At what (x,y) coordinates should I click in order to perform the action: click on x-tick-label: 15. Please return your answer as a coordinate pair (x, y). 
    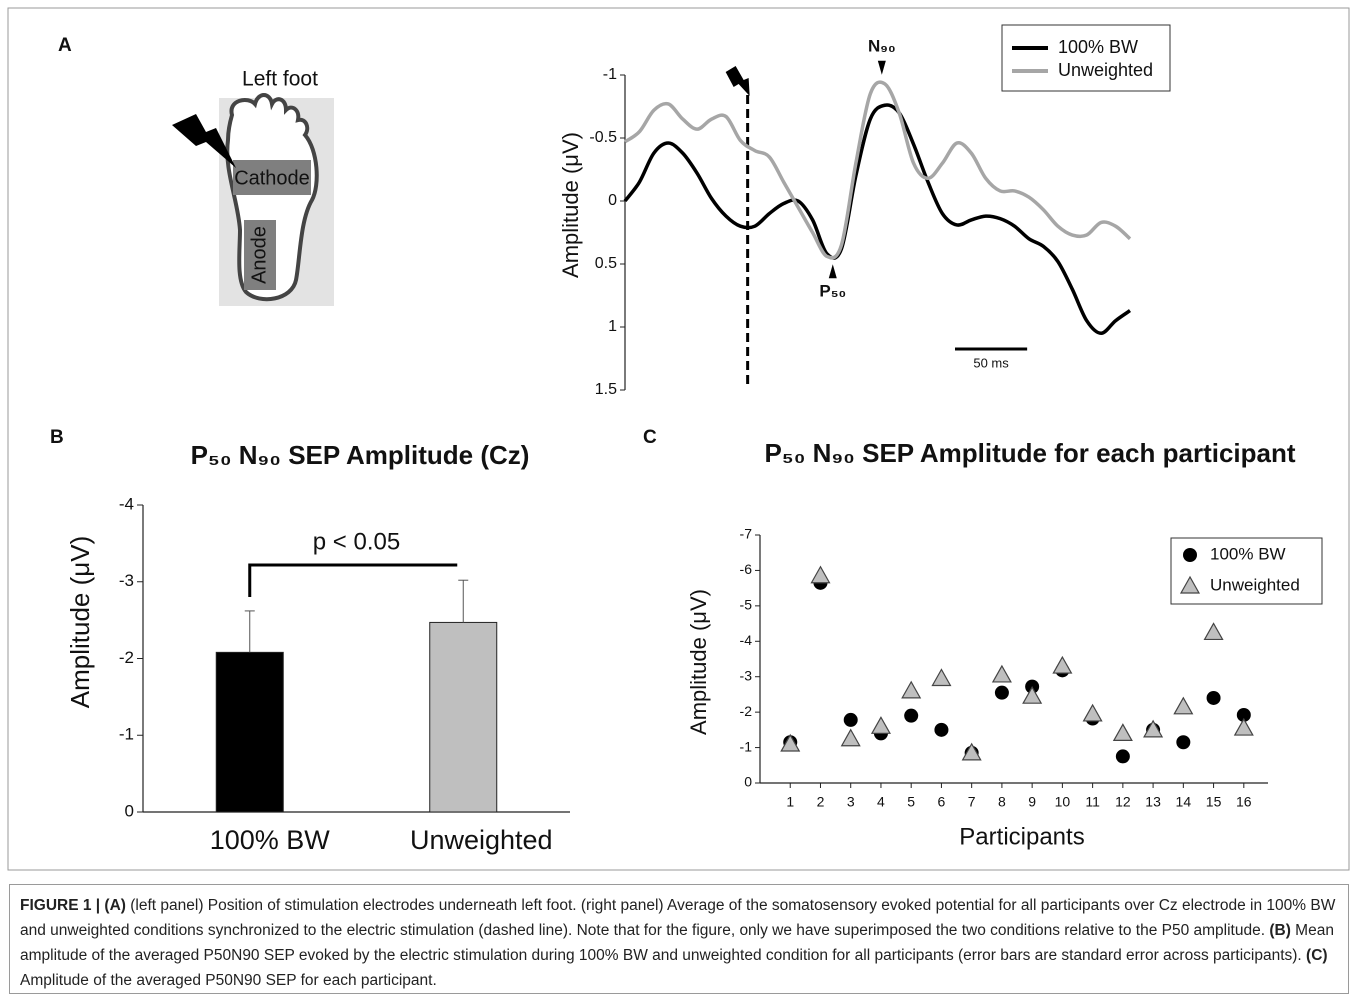
    Looking at the image, I should click on (1214, 802).